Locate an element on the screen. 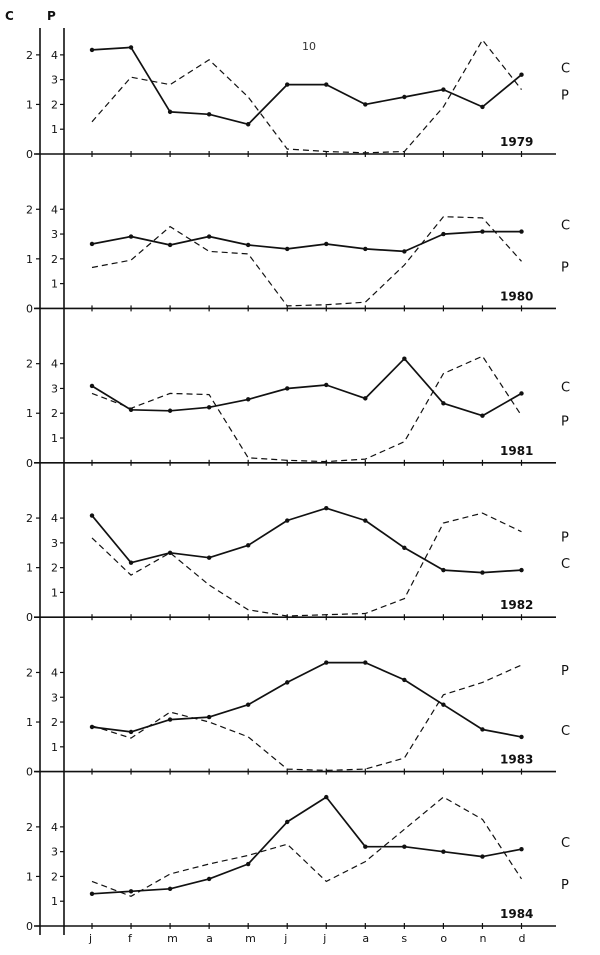  page-number: 10 is located at coordinates (309, 46).